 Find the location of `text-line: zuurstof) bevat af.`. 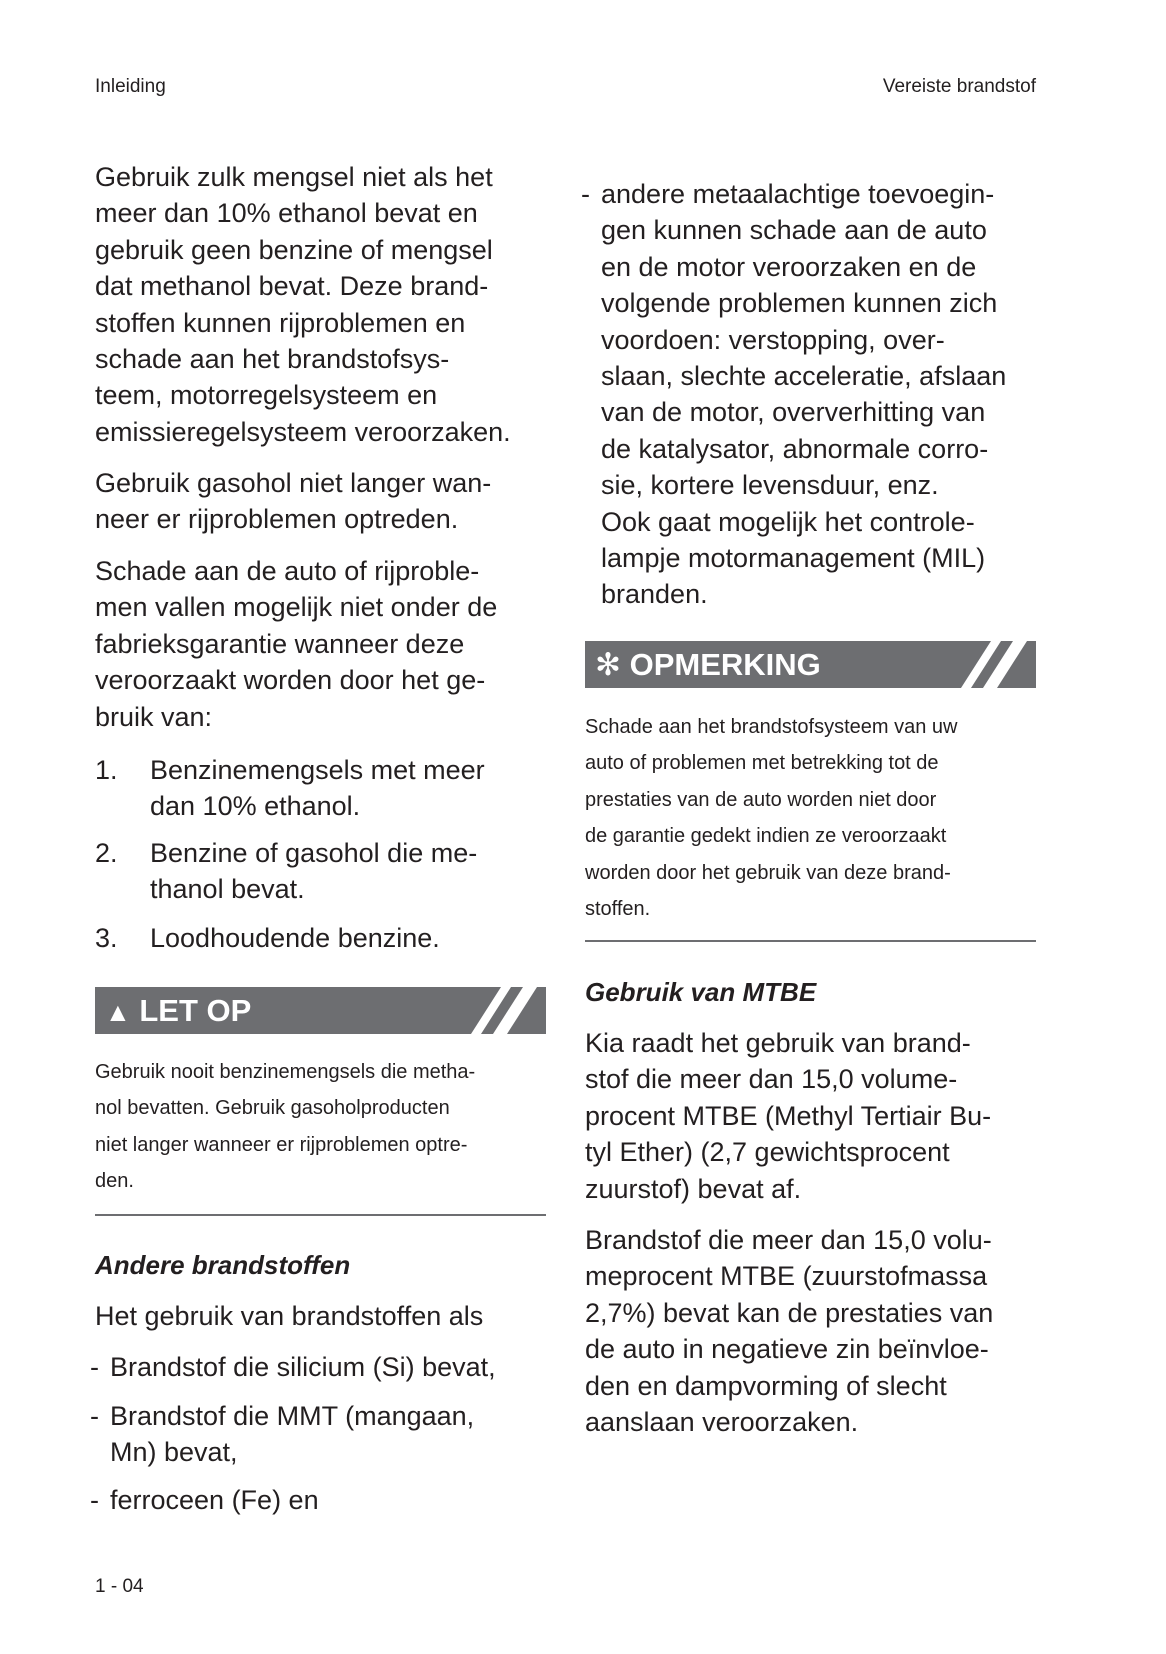

text-line: zuurstof) bevat af. is located at coordinates (693, 1188).